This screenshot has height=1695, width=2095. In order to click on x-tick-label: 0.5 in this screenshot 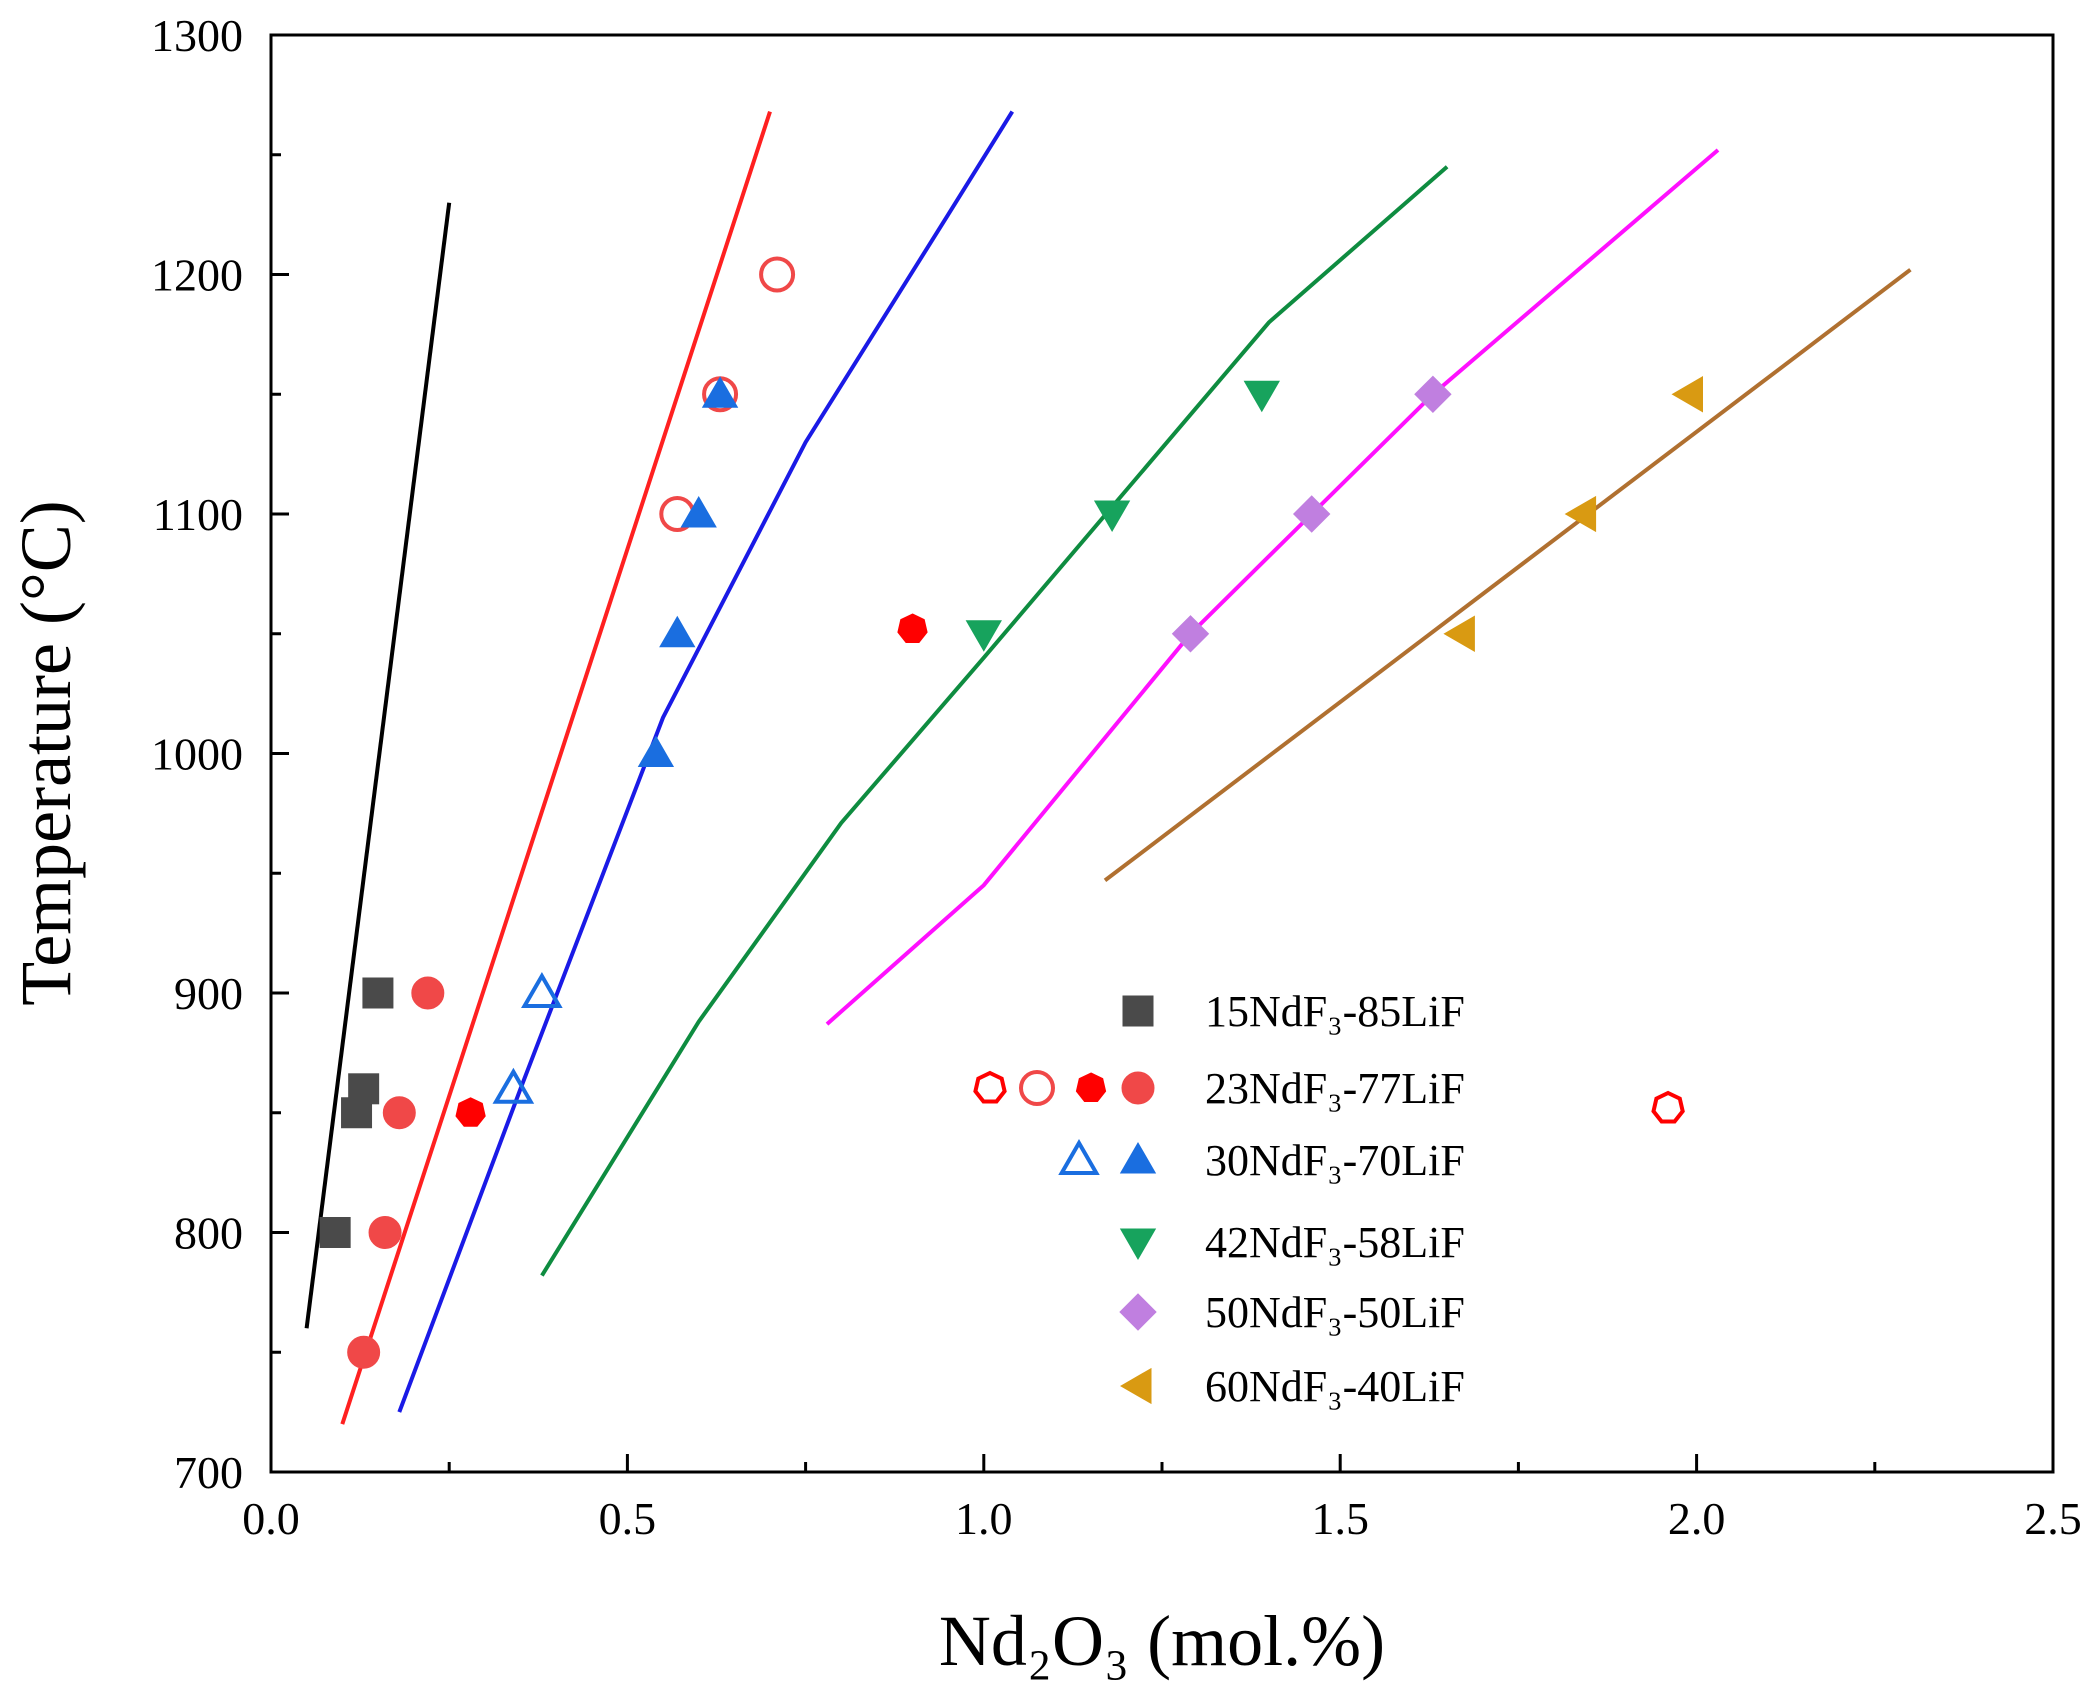, I will do `click(628, 1518)`.